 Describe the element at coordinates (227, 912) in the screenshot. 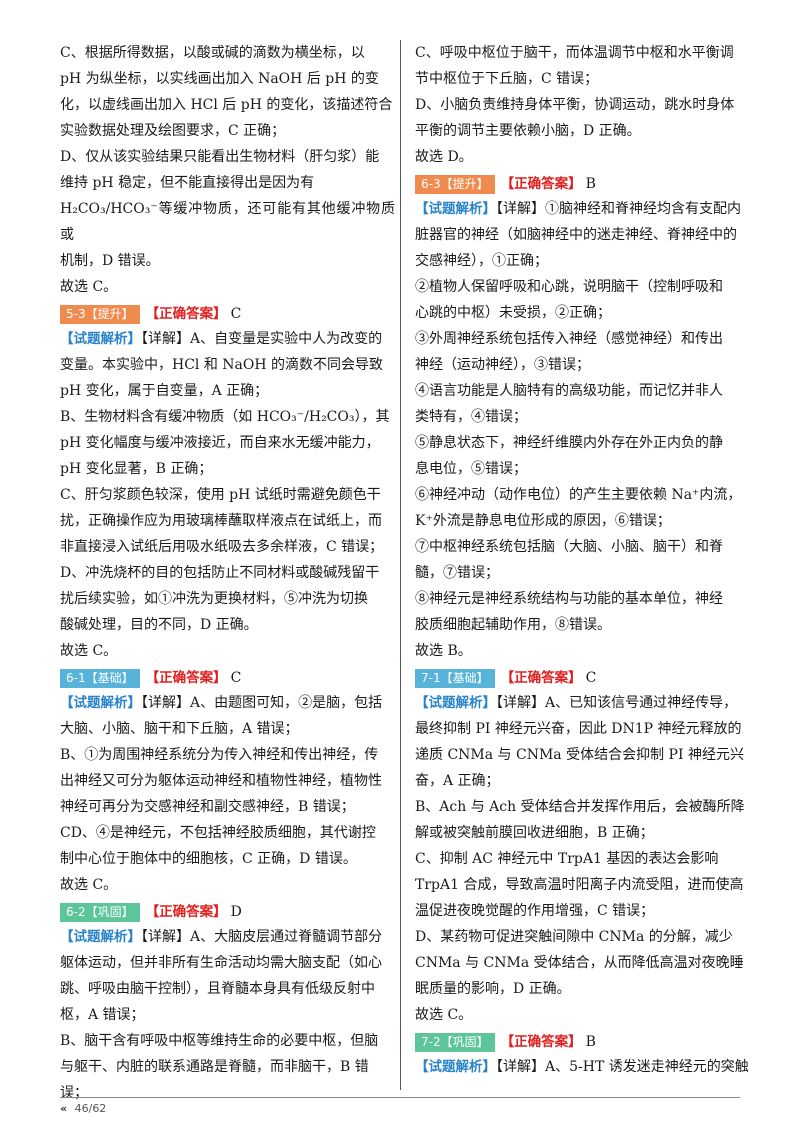

I see `question-header-6-2: 6-2【巩固】 【正确答案】 D` at that location.